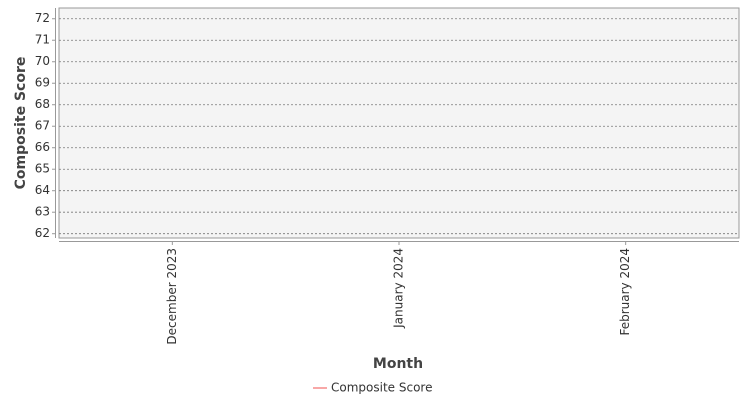 The height and width of the screenshot is (400, 750). Describe the element at coordinates (42, 40) in the screenshot. I see `y-tick-label: 71` at that location.